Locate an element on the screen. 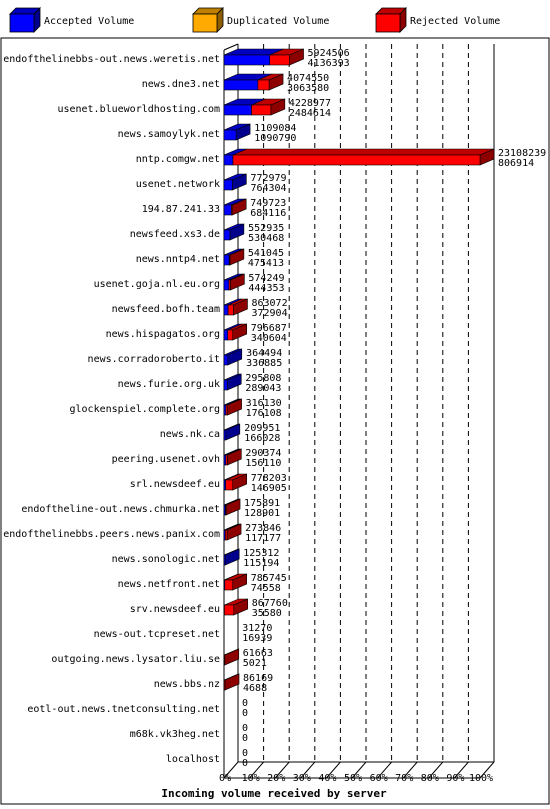 The image size is (550, 809). value-accepted: 4136393 is located at coordinates (329, 63).